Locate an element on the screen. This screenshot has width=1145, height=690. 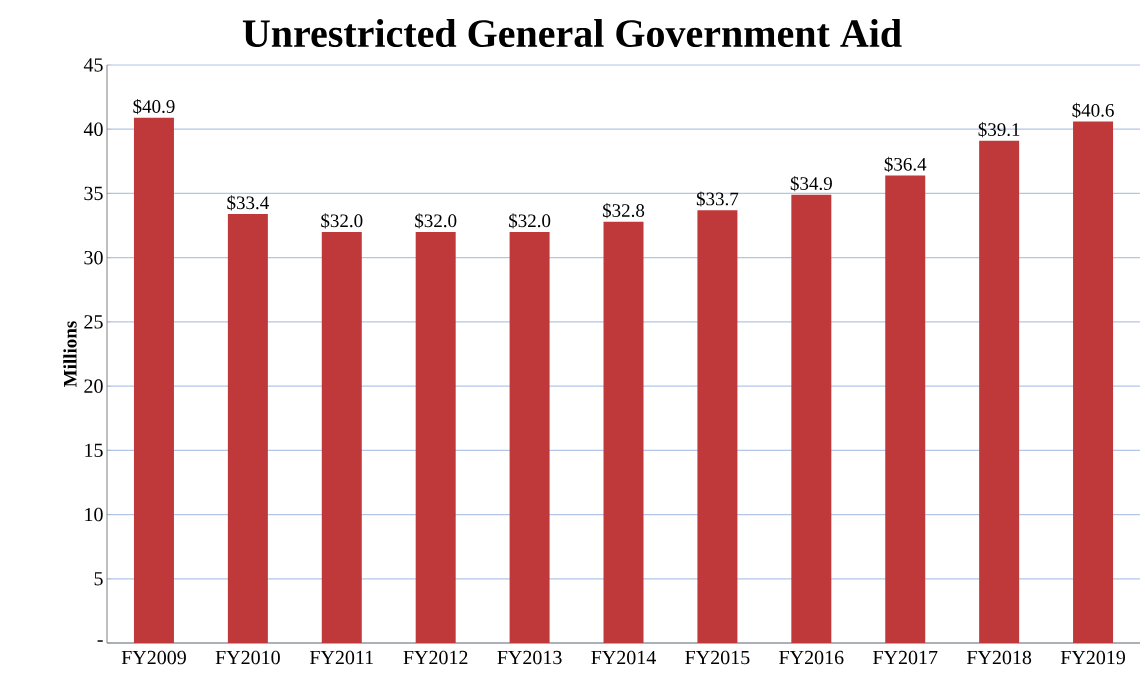
x-tick-label: FY2009 is located at coordinates (153, 657).